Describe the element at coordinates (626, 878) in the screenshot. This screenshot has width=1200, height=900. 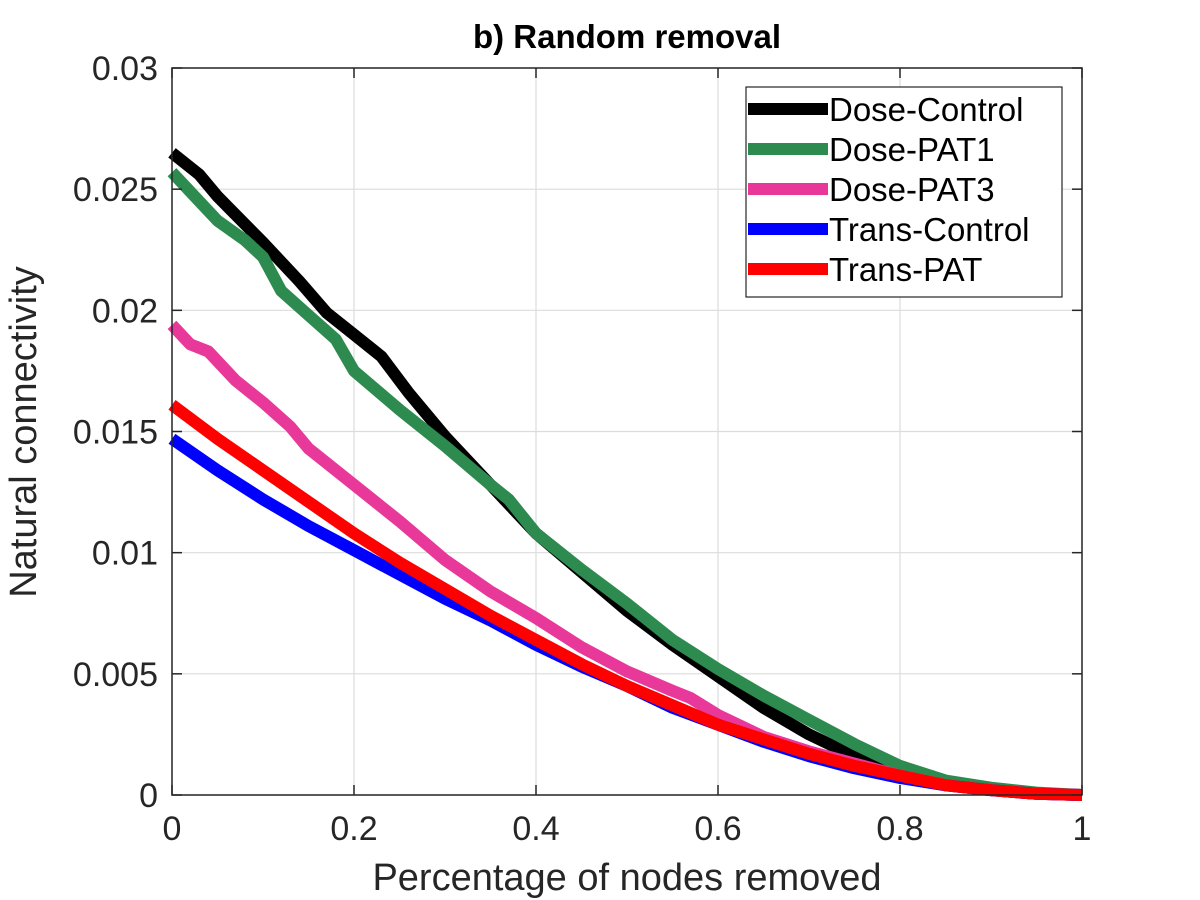
I see `x-axis-label: Percentage of nodes removed` at that location.